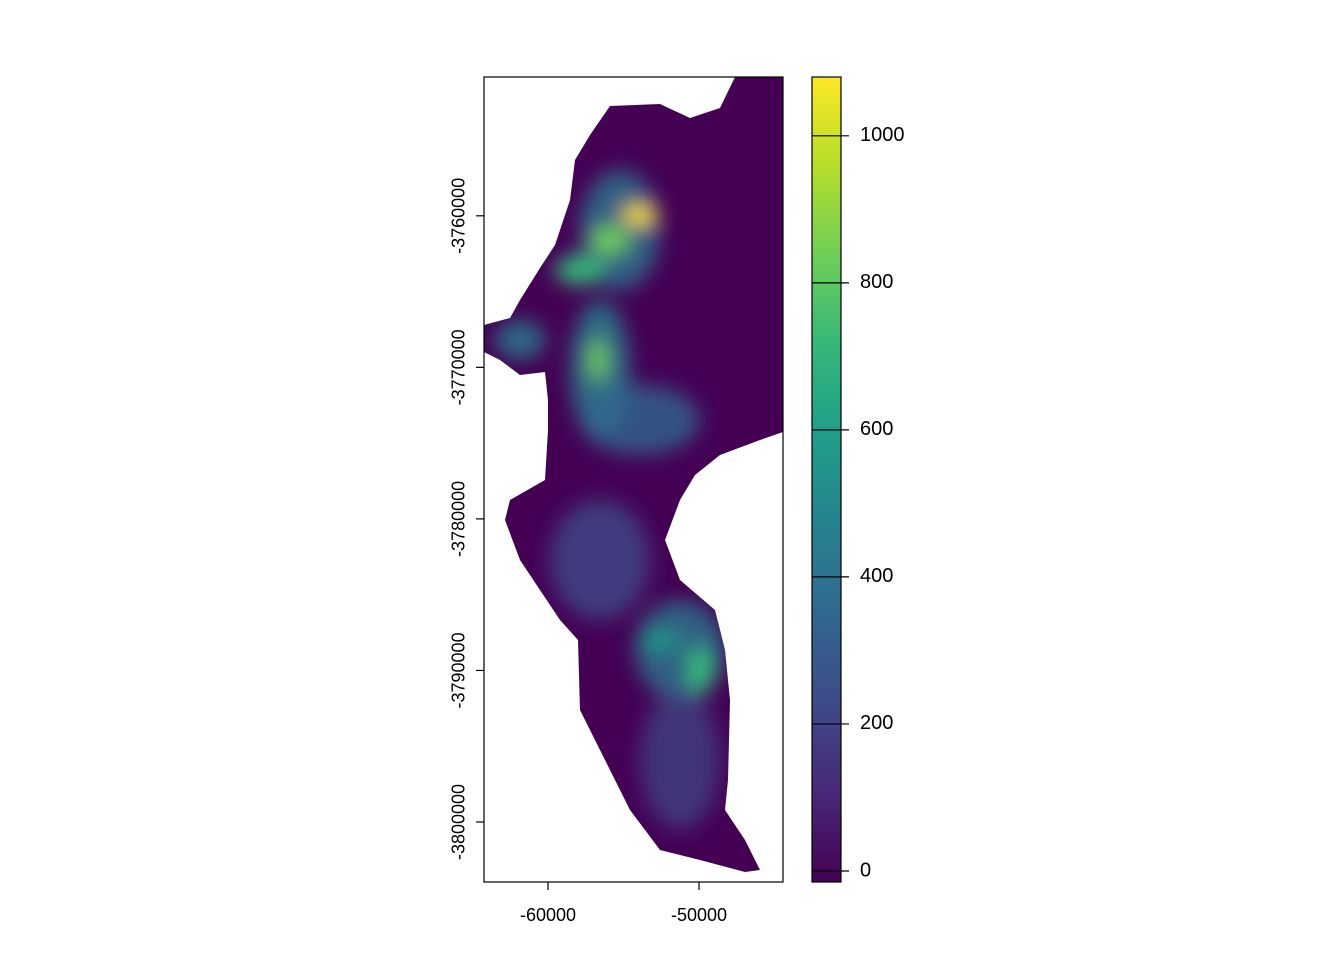 Image resolution: width=1344 pixels, height=965 pixels. I want to click on colorbar-tick-label: 1000, so click(882, 135).